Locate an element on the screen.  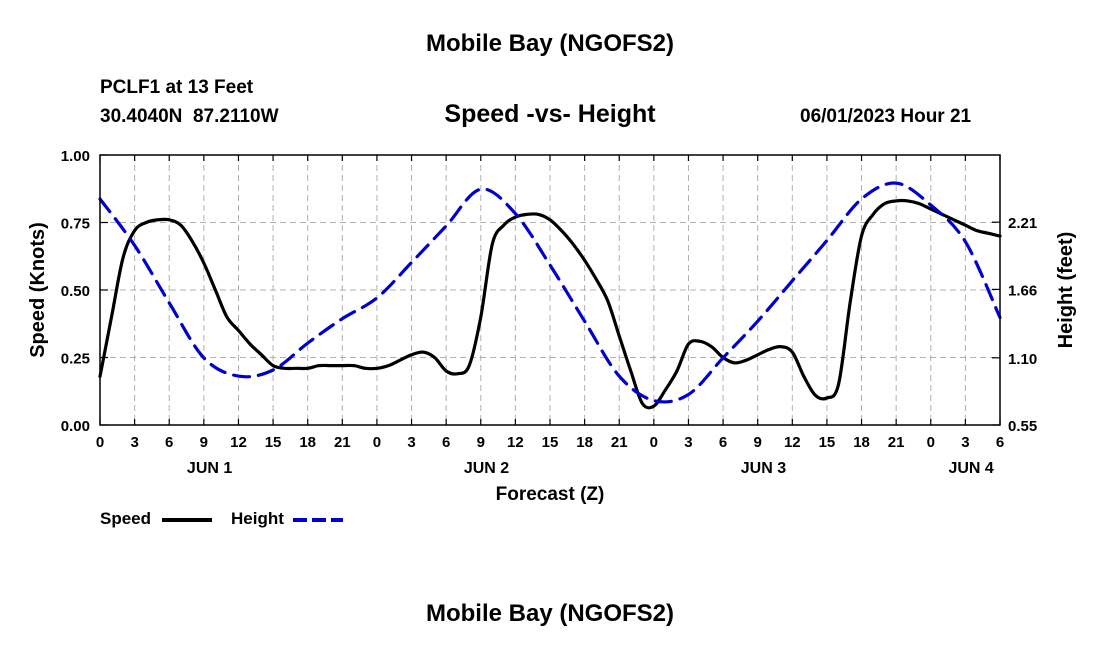
day-label: JUN 2 is located at coordinates (486, 468).